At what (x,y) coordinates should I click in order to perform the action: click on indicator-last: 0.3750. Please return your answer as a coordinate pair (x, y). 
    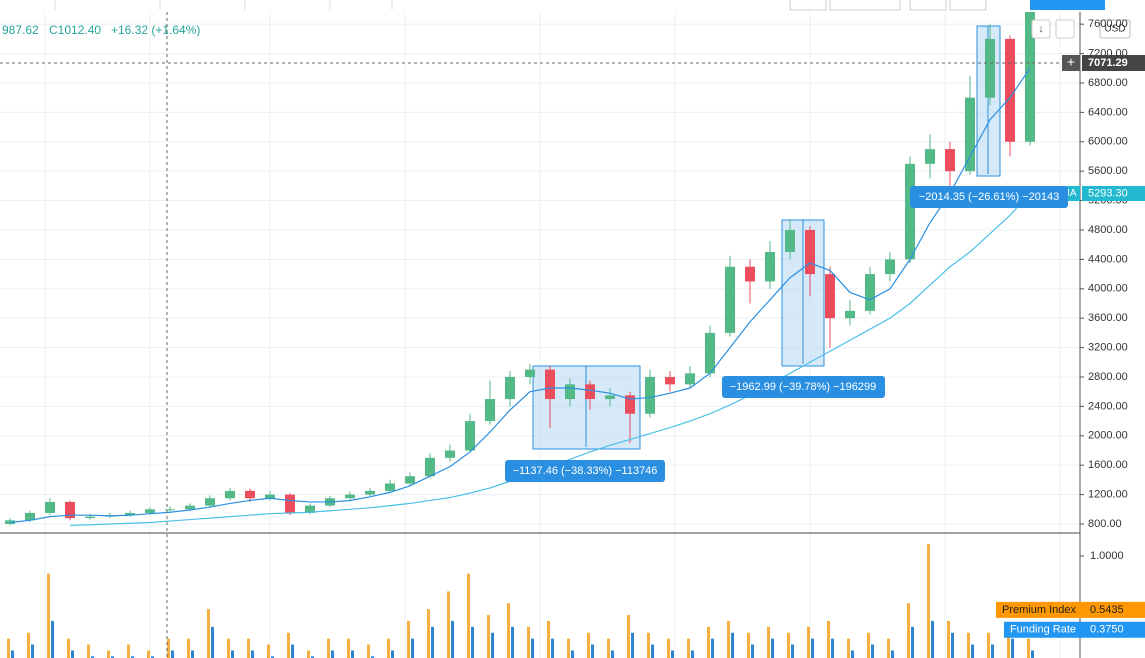
    Looking at the image, I should click on (1107, 630).